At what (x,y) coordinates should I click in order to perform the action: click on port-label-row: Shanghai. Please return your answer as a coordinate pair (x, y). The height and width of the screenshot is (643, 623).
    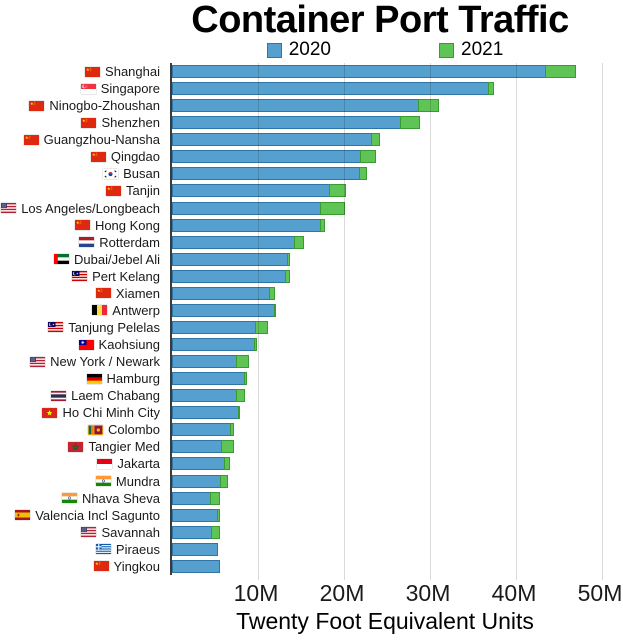
    Looking at the image, I should click on (83, 71).